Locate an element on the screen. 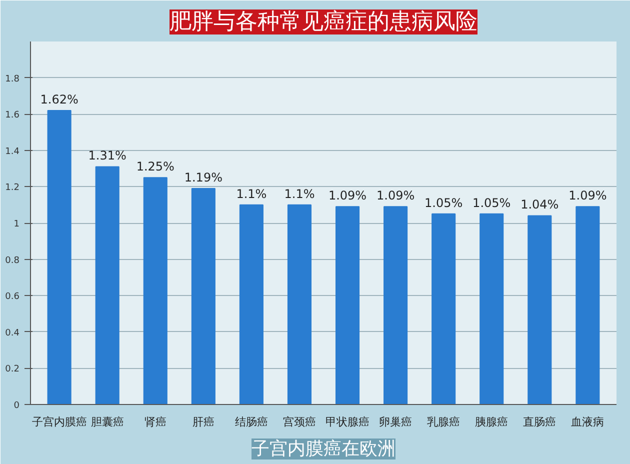  x-tick-label: 结肠癌 is located at coordinates (251, 422).